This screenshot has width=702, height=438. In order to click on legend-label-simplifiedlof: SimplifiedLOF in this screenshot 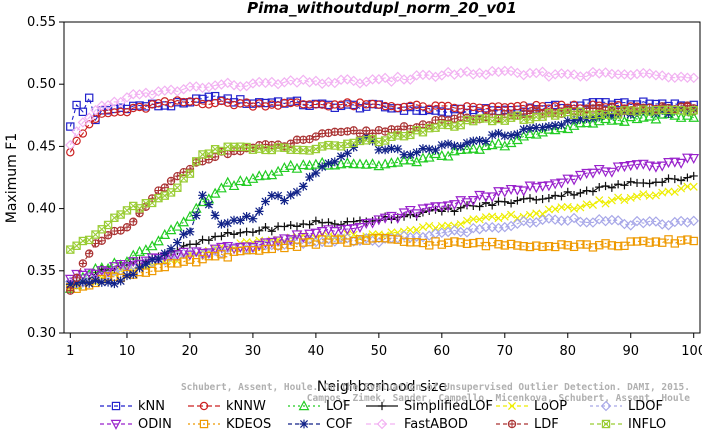, I will do `click(448, 406)`.